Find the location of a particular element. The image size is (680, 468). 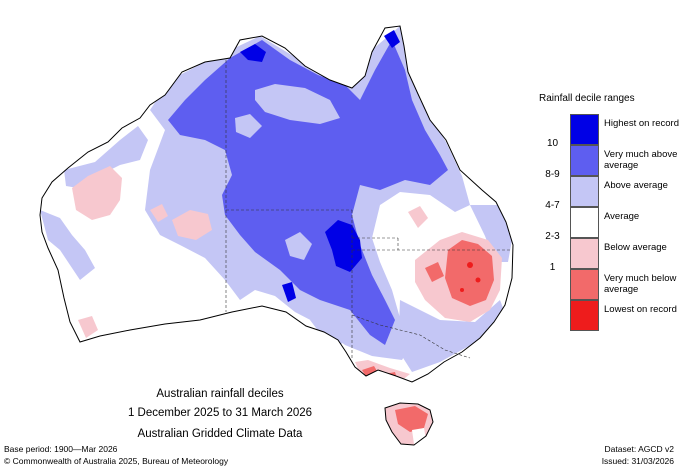

legend-item: 8-9 Above average is located at coordinates (605, 188).